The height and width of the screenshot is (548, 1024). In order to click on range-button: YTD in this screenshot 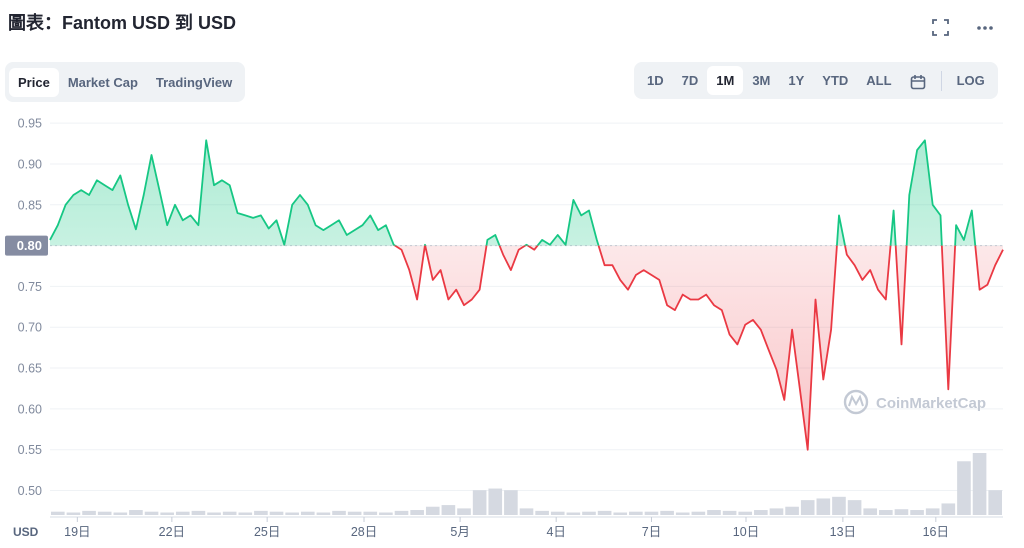, I will do `click(835, 80)`.